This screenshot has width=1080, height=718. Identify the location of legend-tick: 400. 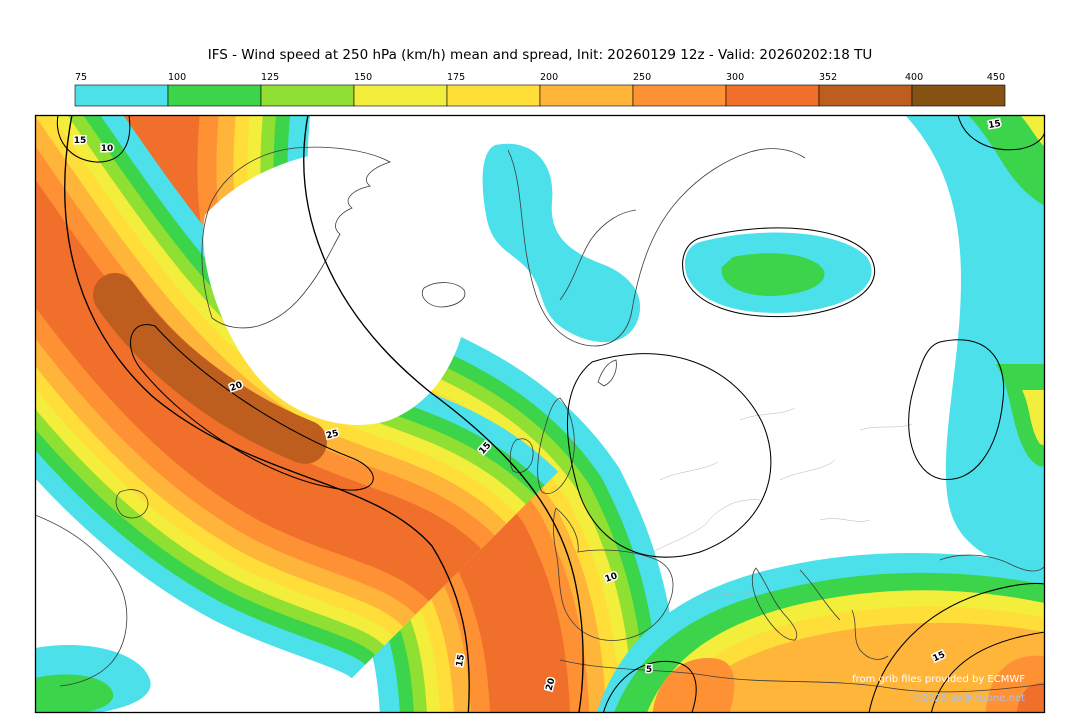
(914, 77).